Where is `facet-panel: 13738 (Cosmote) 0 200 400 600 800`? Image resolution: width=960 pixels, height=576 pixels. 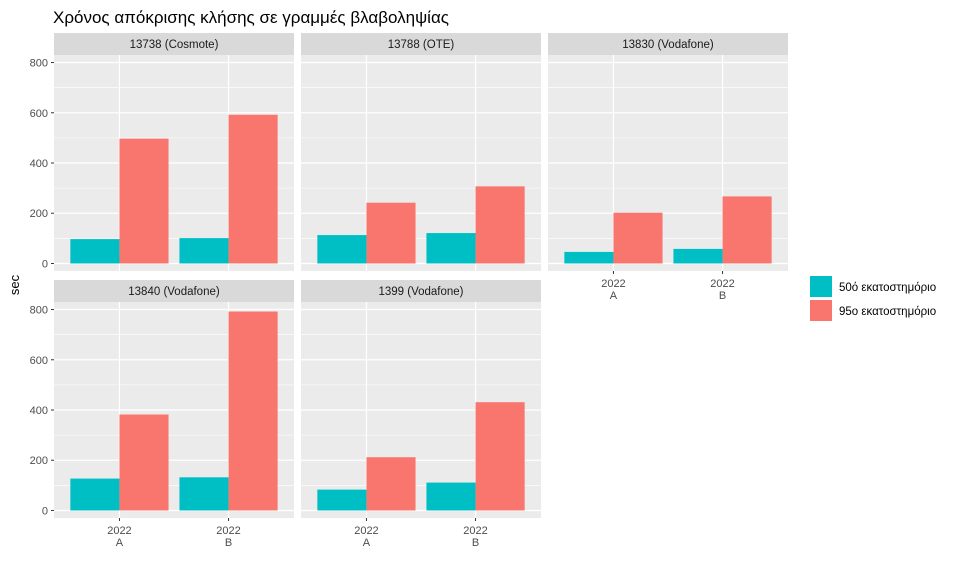
facet-panel: 13738 (Cosmote) 0 200 400 600 800 is located at coordinates (162, 152).